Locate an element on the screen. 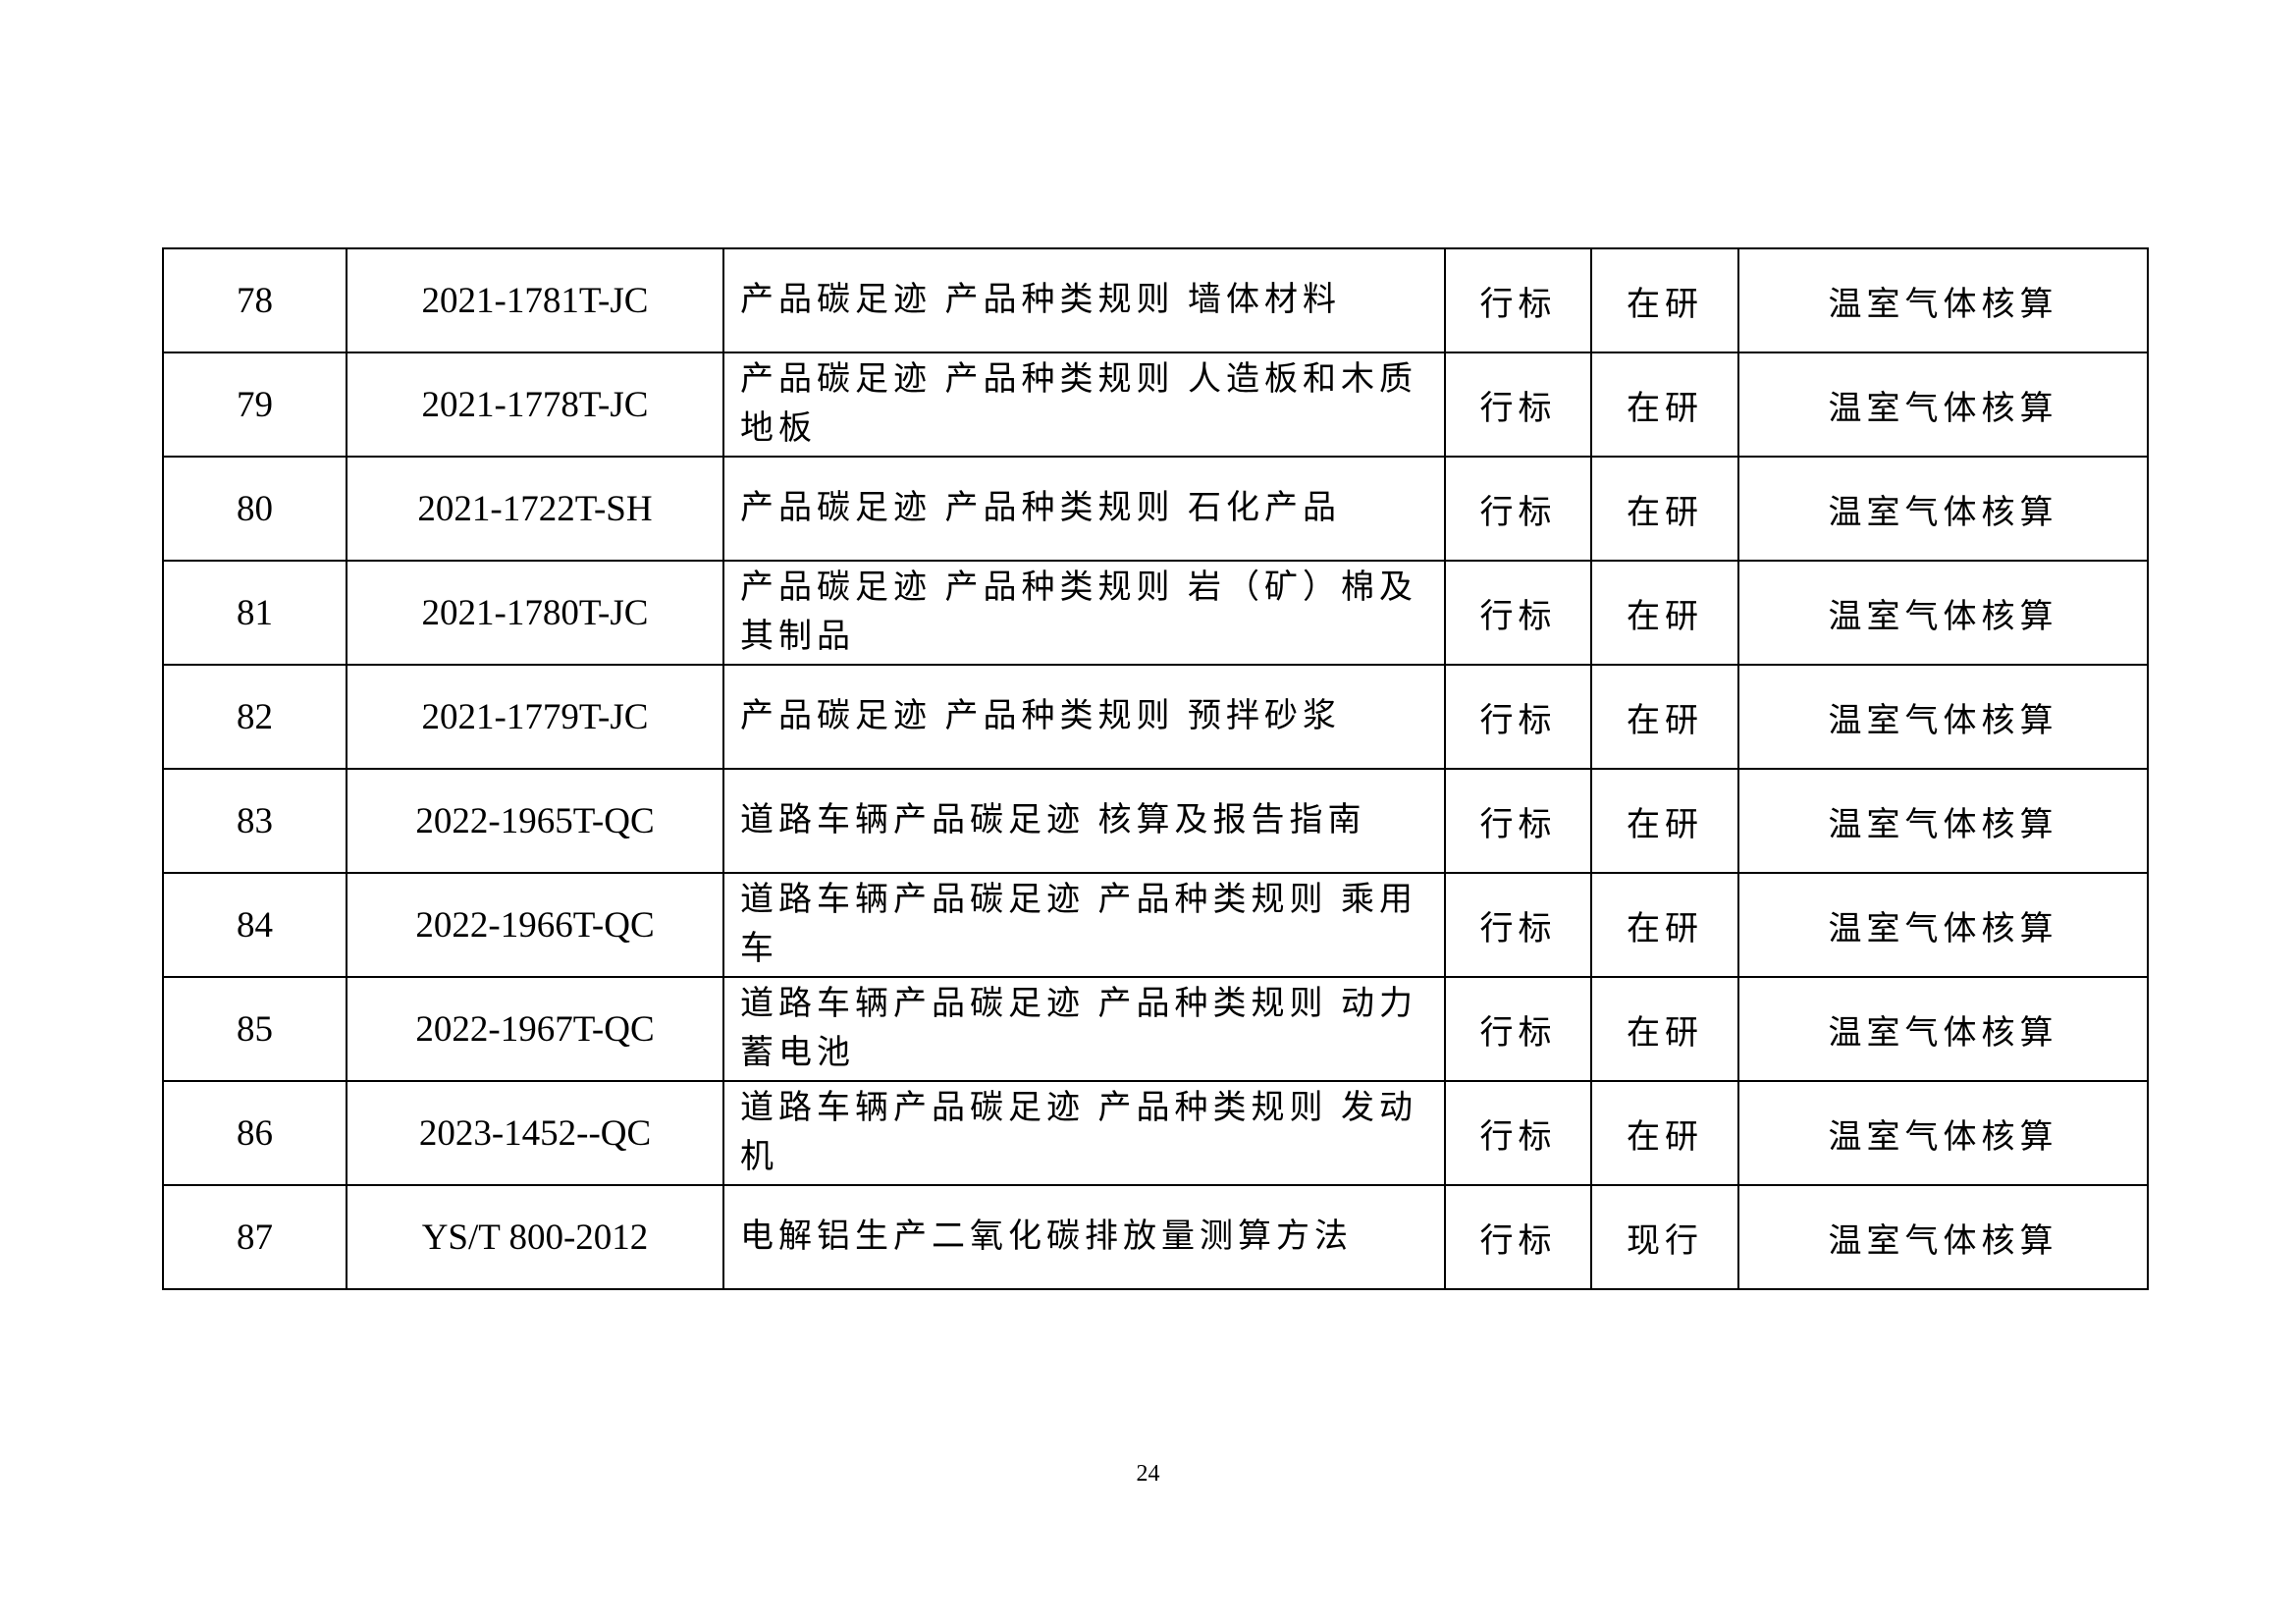  standard-code: 2022-1966T-QC is located at coordinates (535, 925).